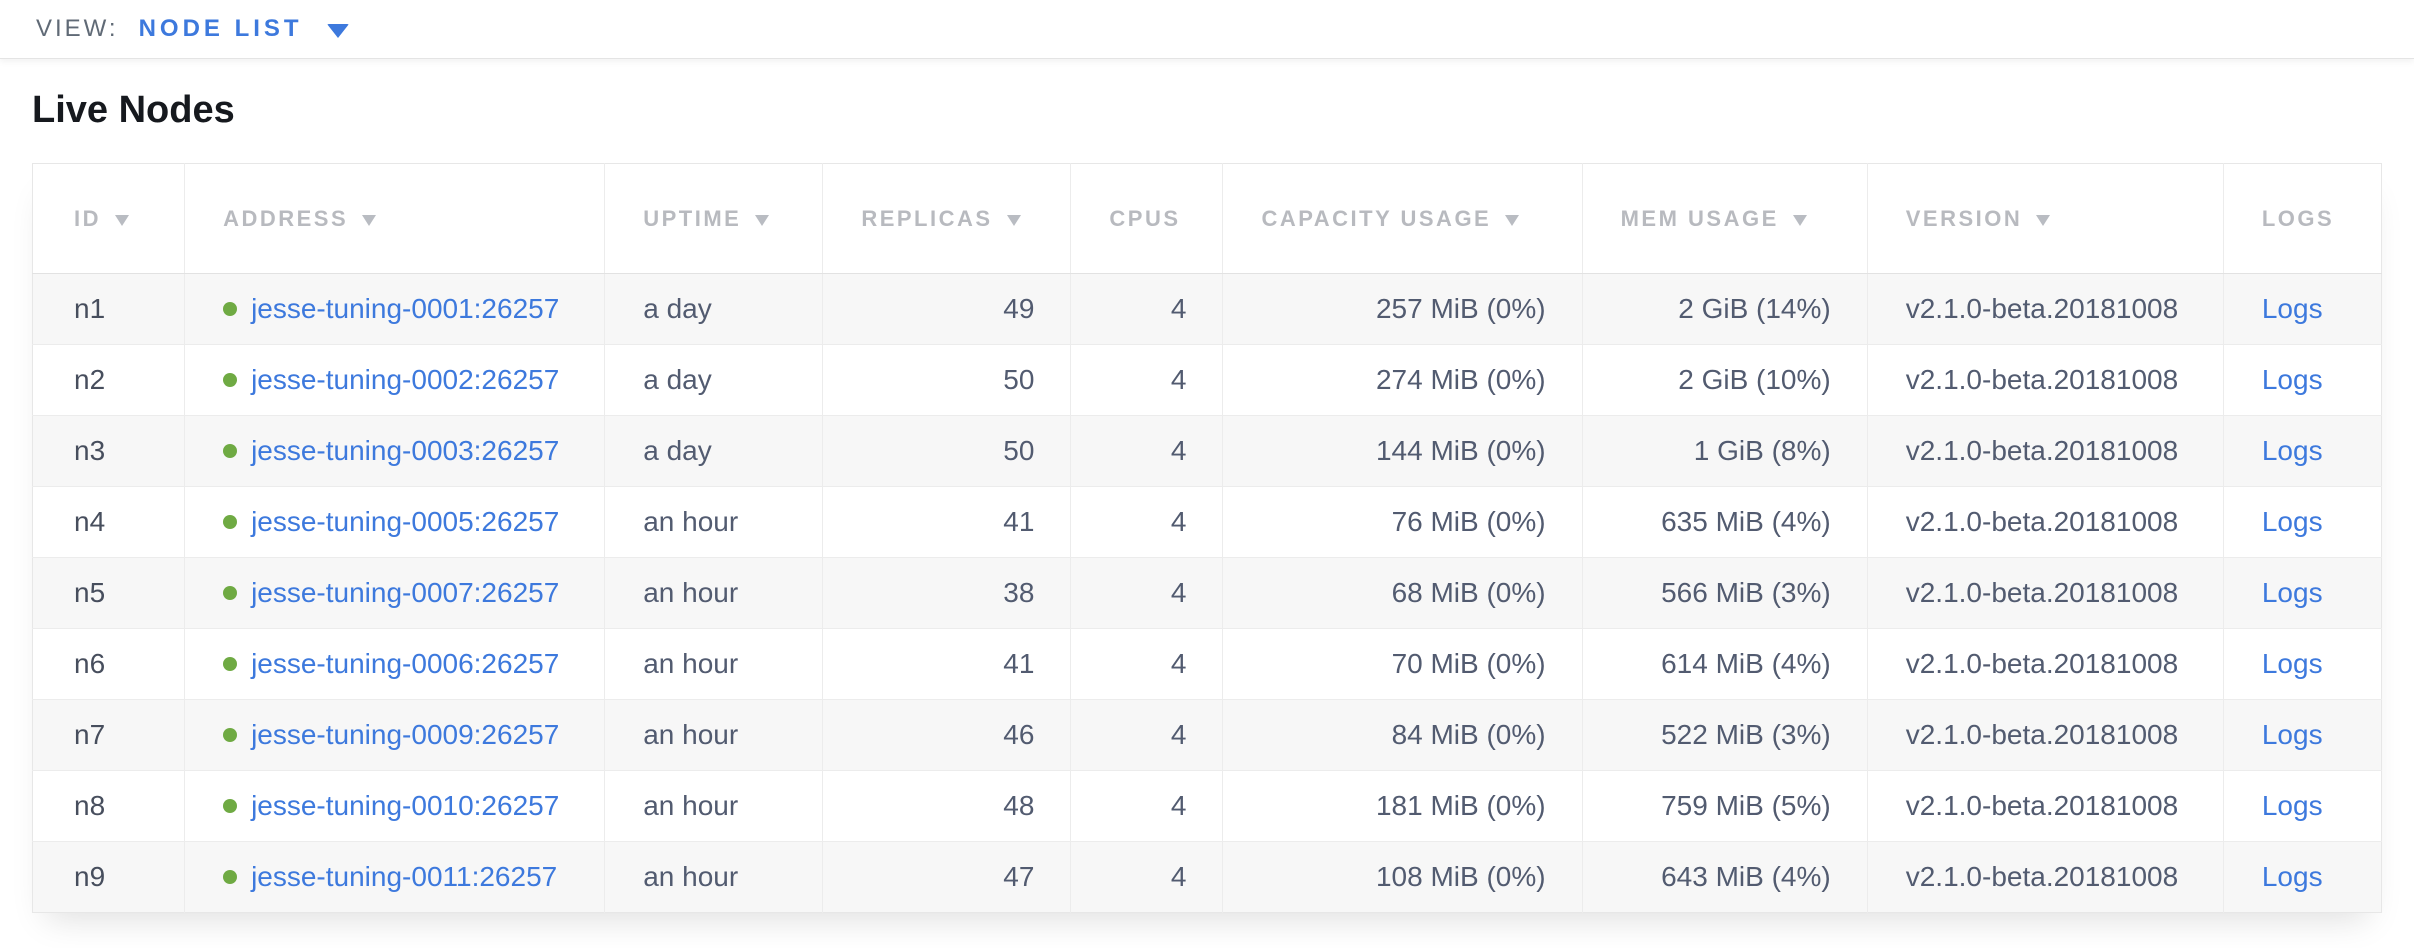 The height and width of the screenshot is (948, 2414). I want to click on column-header-address: ADDRESS, so click(394, 218).